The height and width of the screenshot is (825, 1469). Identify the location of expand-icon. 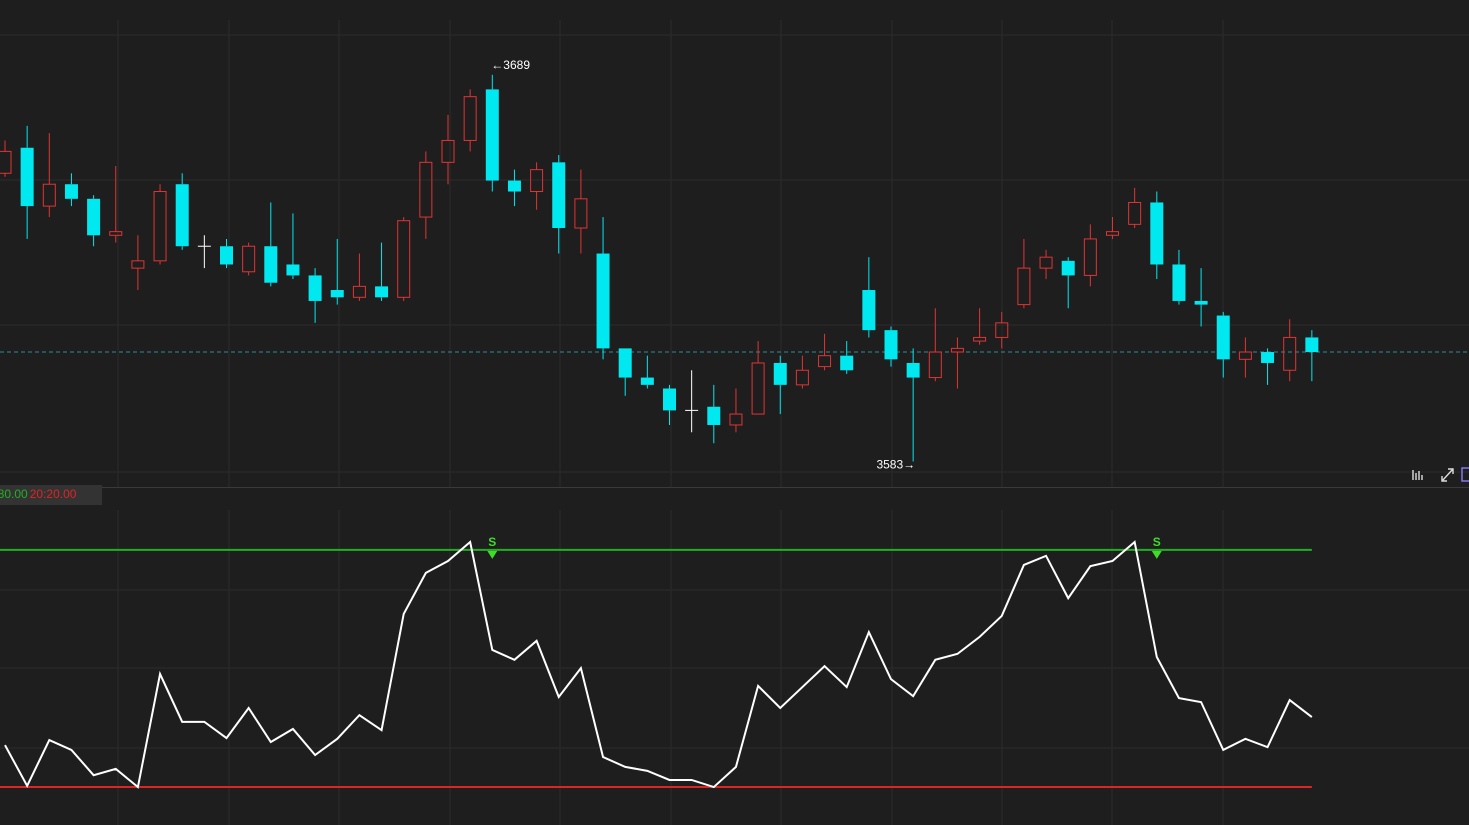
(1447, 475).